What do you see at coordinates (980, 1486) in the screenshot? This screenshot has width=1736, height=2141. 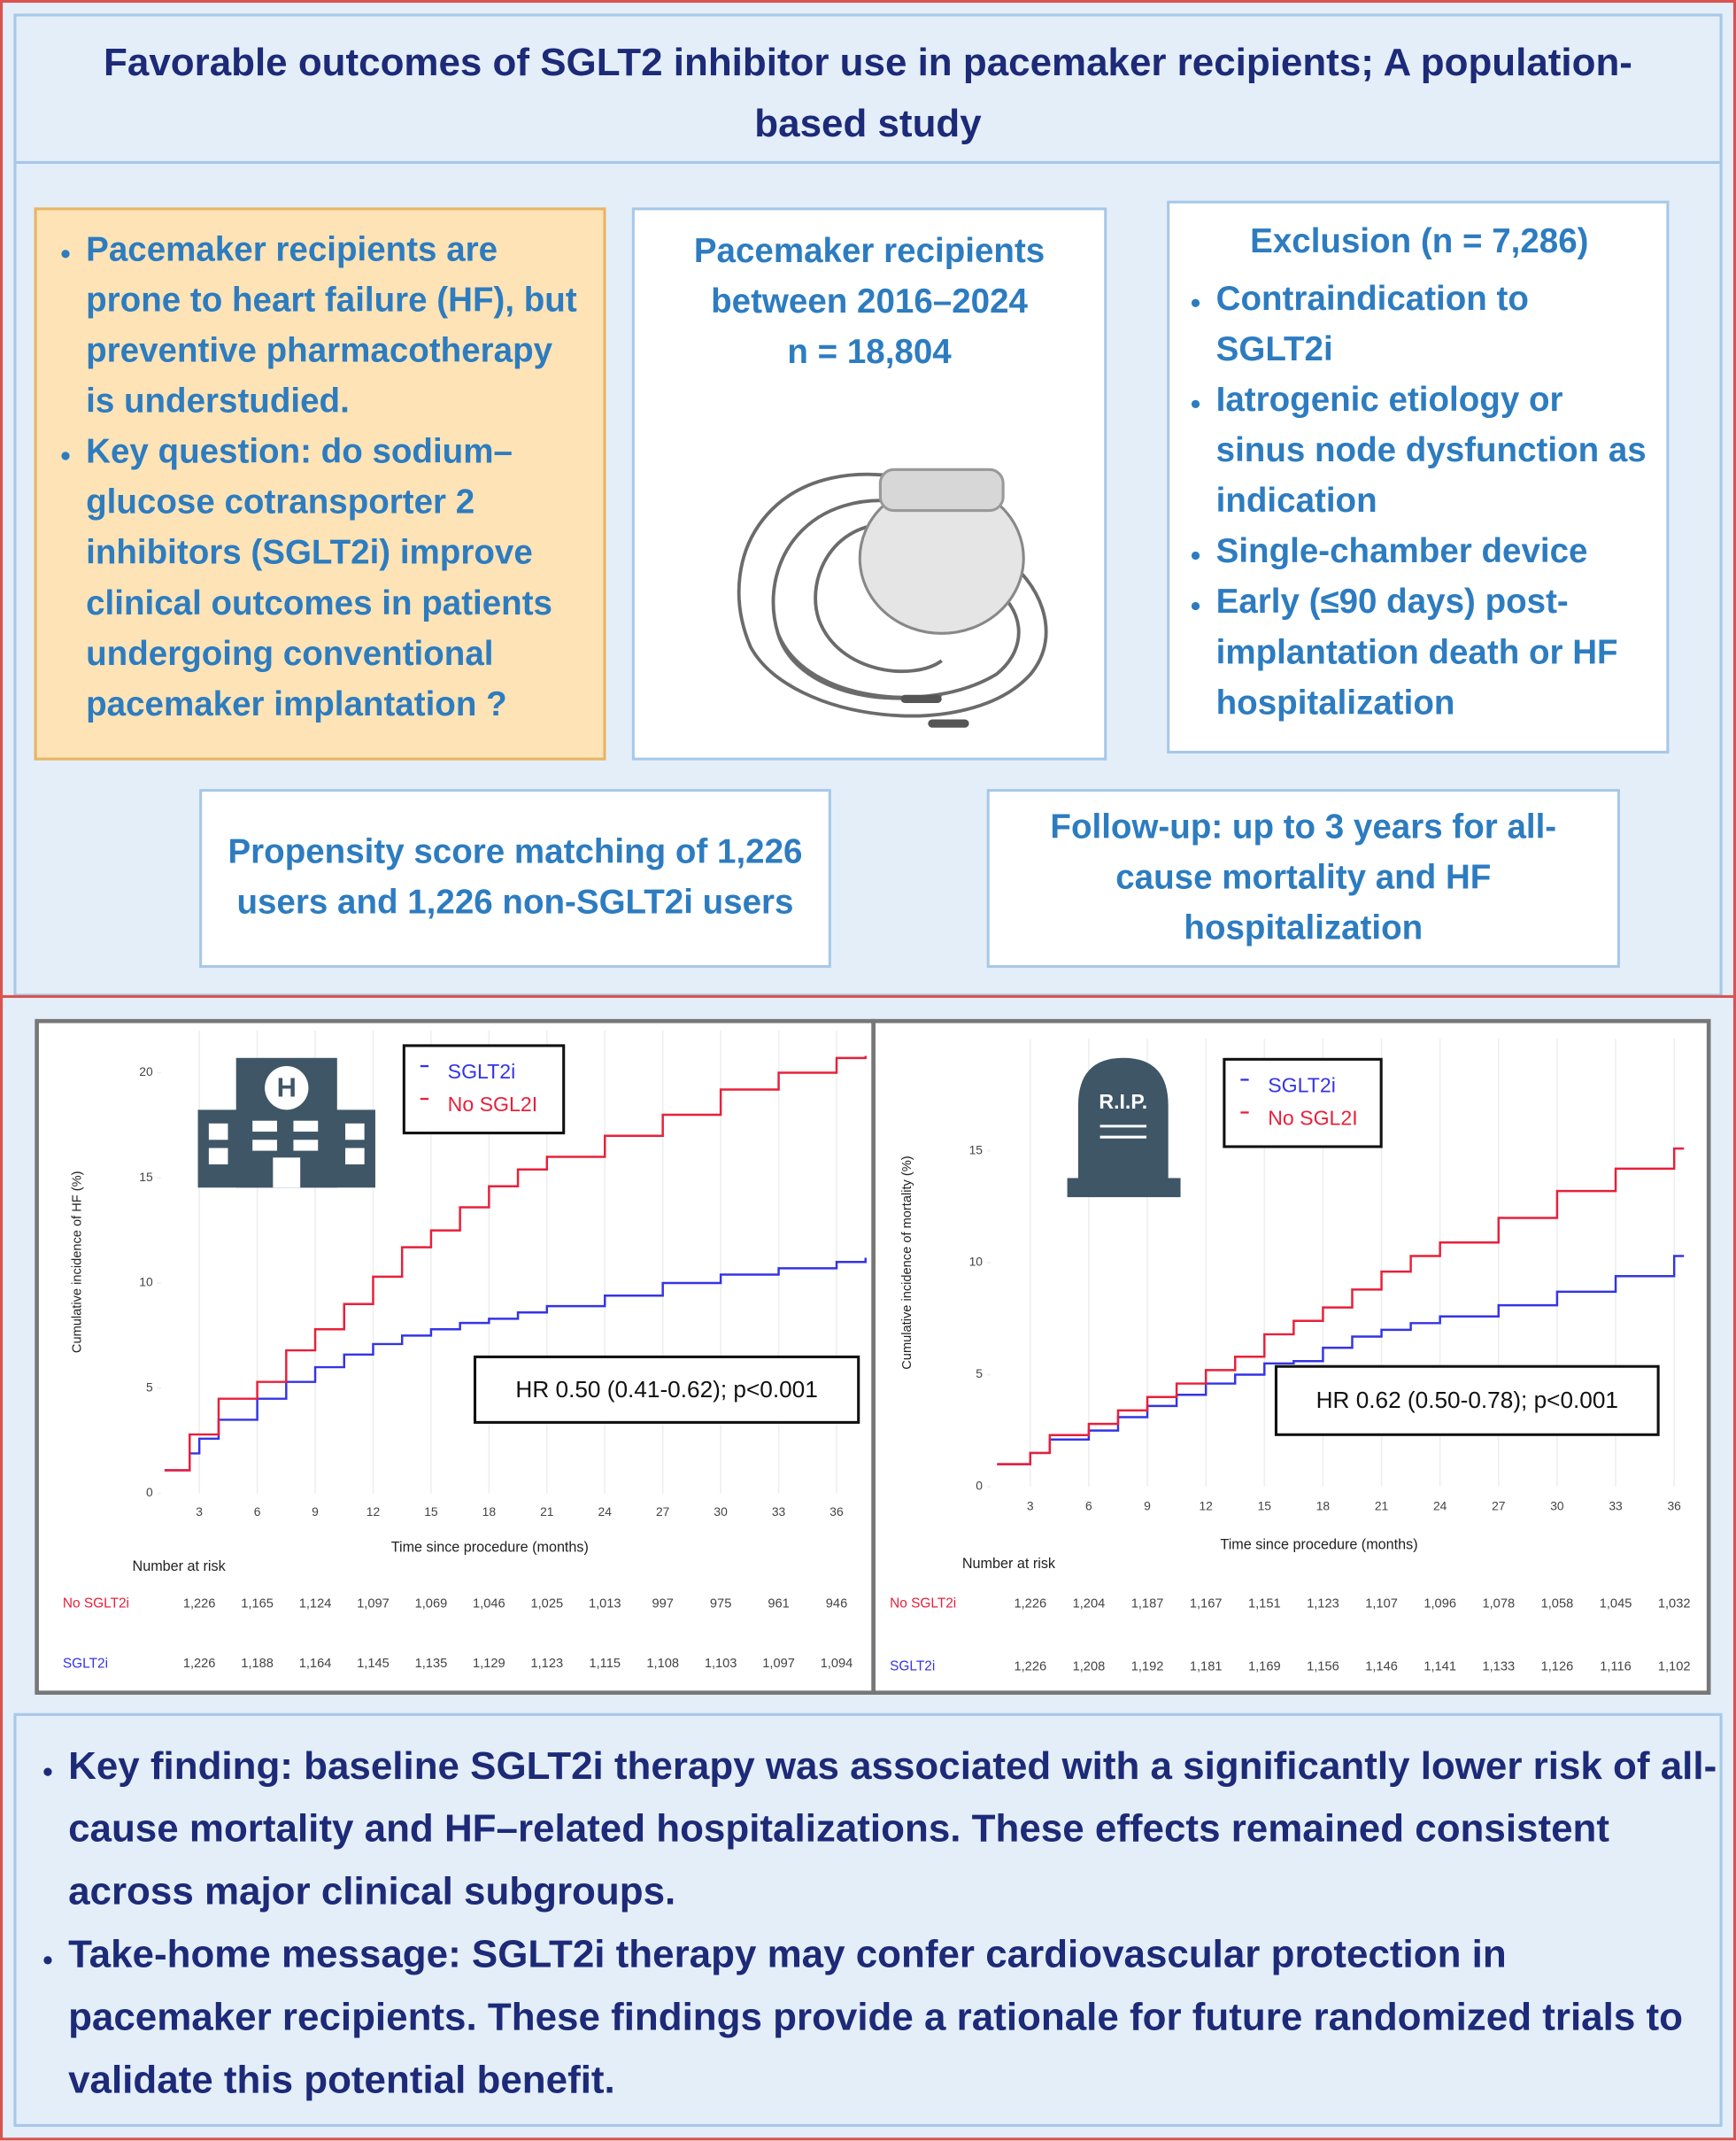 I see `y-tick-label: 0` at bounding box center [980, 1486].